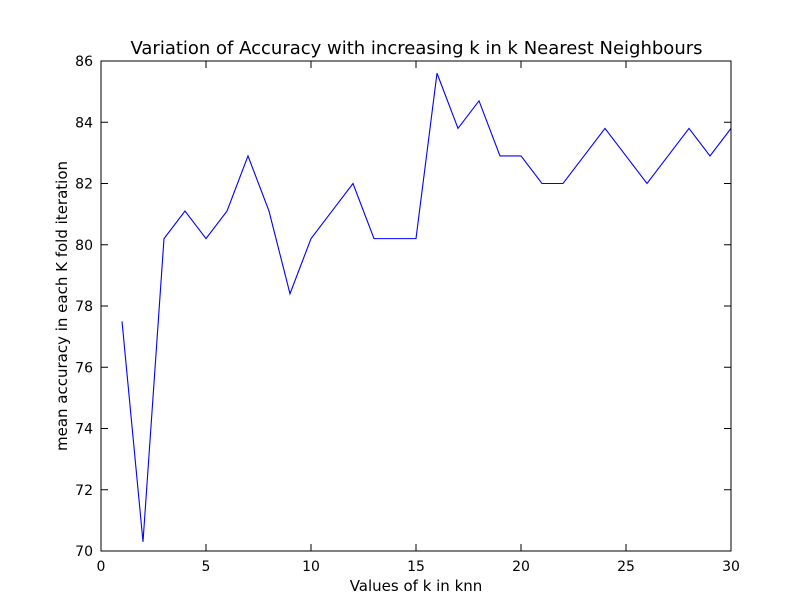 This screenshot has height=612, width=812. Describe the element at coordinates (84, 552) in the screenshot. I see `y-tick-label: 70` at that location.